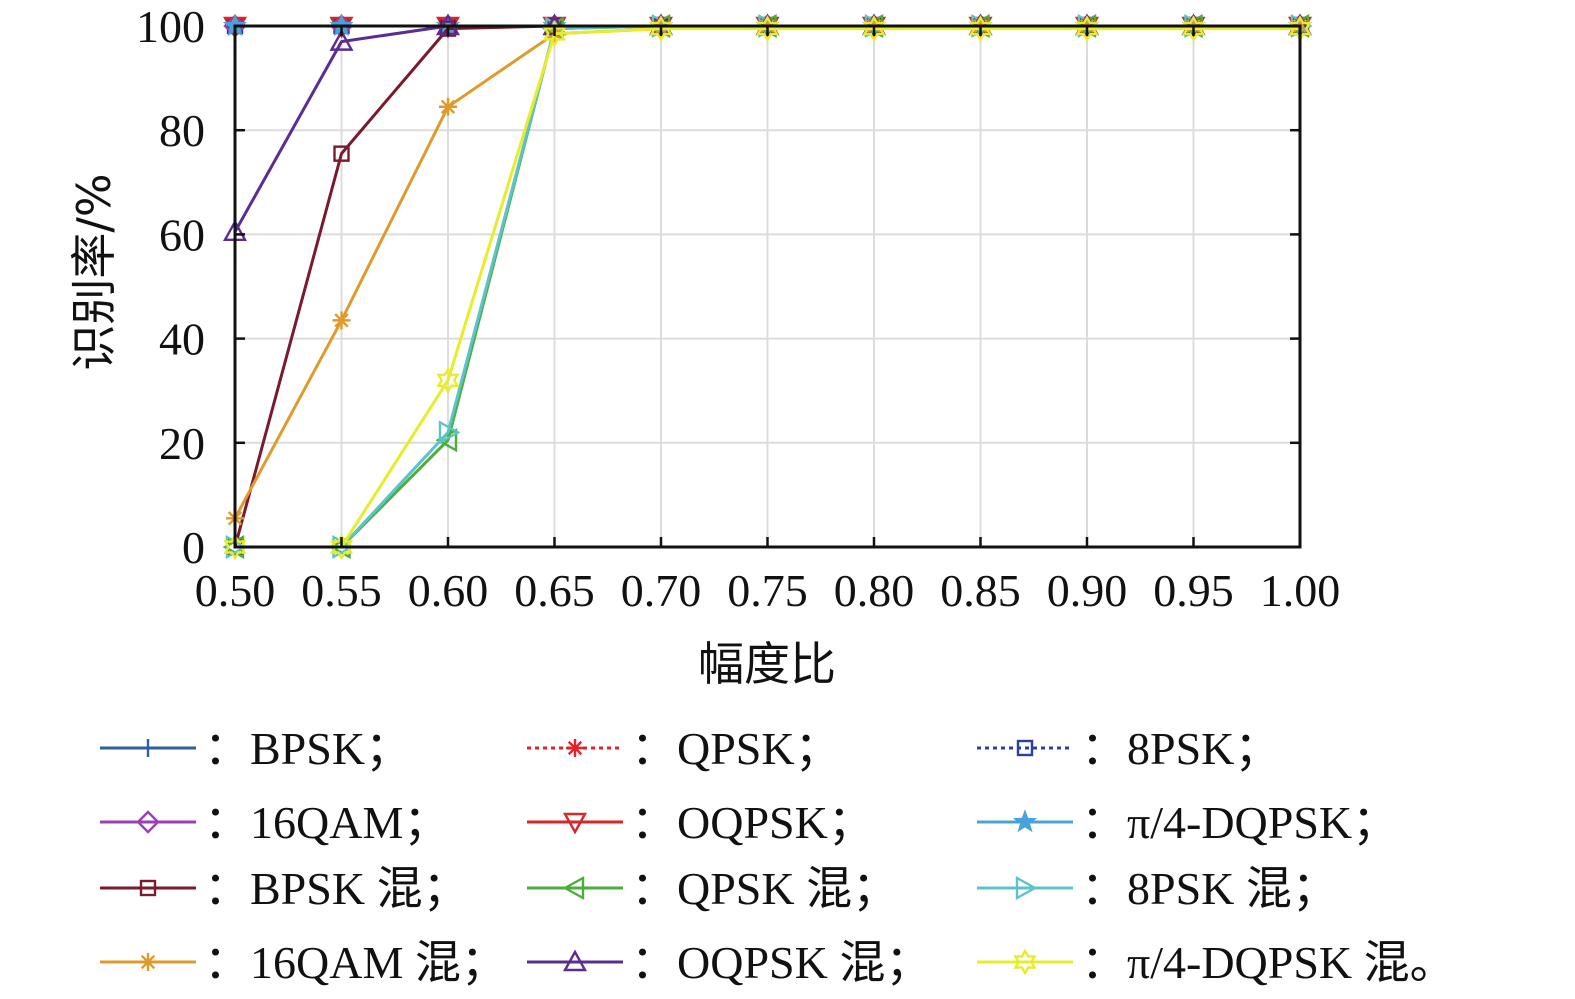 The image size is (1575, 999). I want to click on legend-item: ： OQPSK 混；, so click(729, 962).